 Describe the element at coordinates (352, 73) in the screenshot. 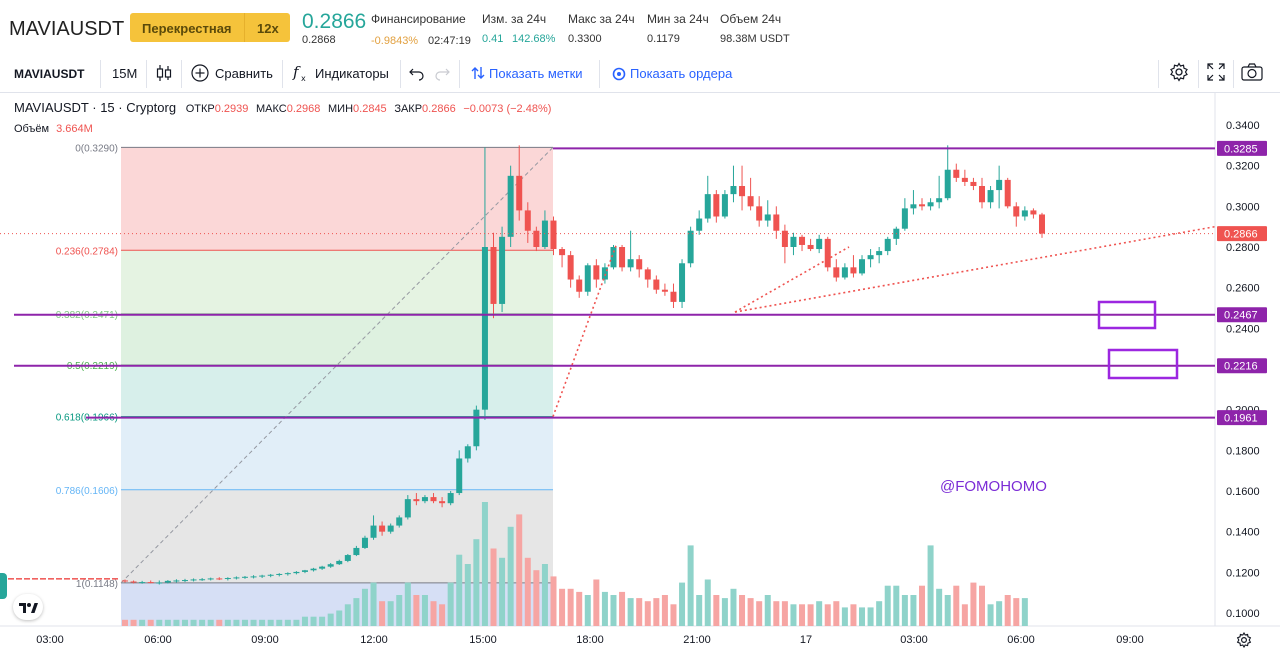

I see `indicators-button: Индикаторы` at that location.